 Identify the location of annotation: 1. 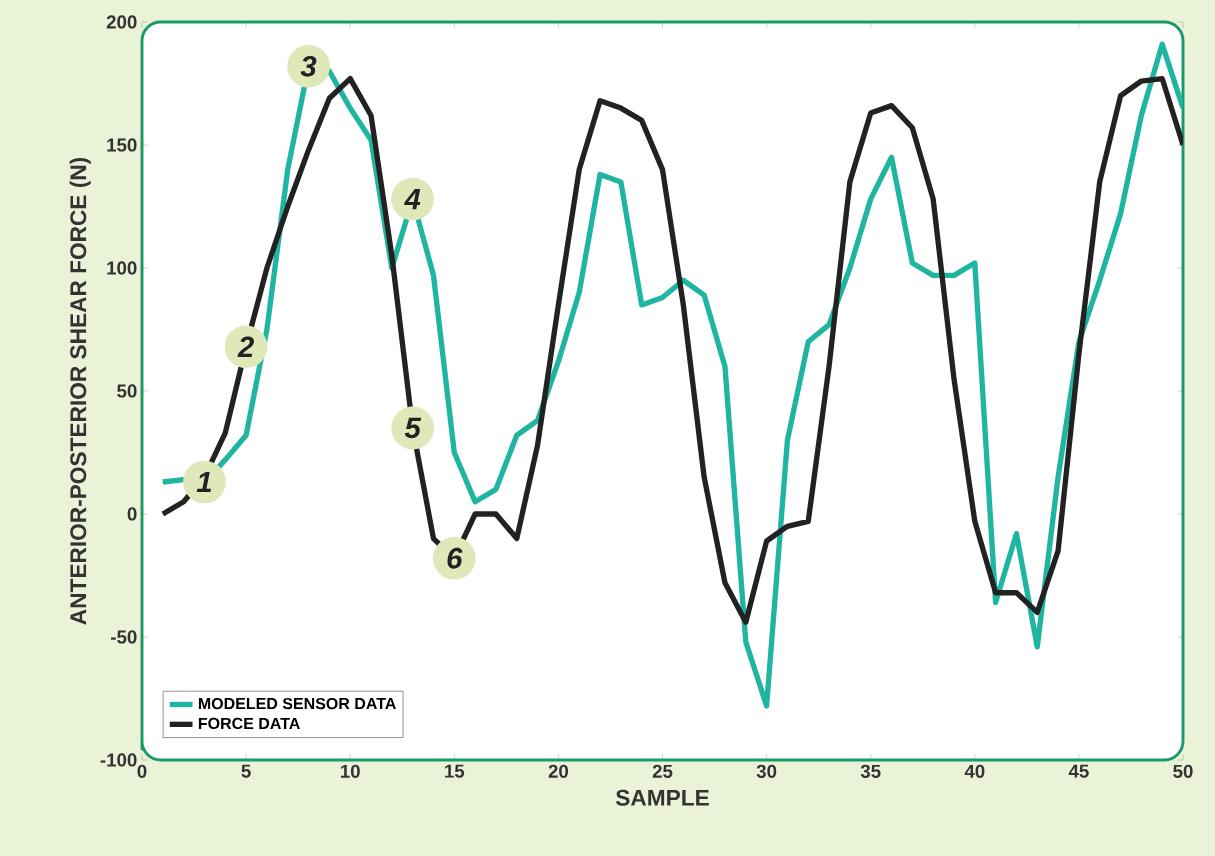
(204, 482).